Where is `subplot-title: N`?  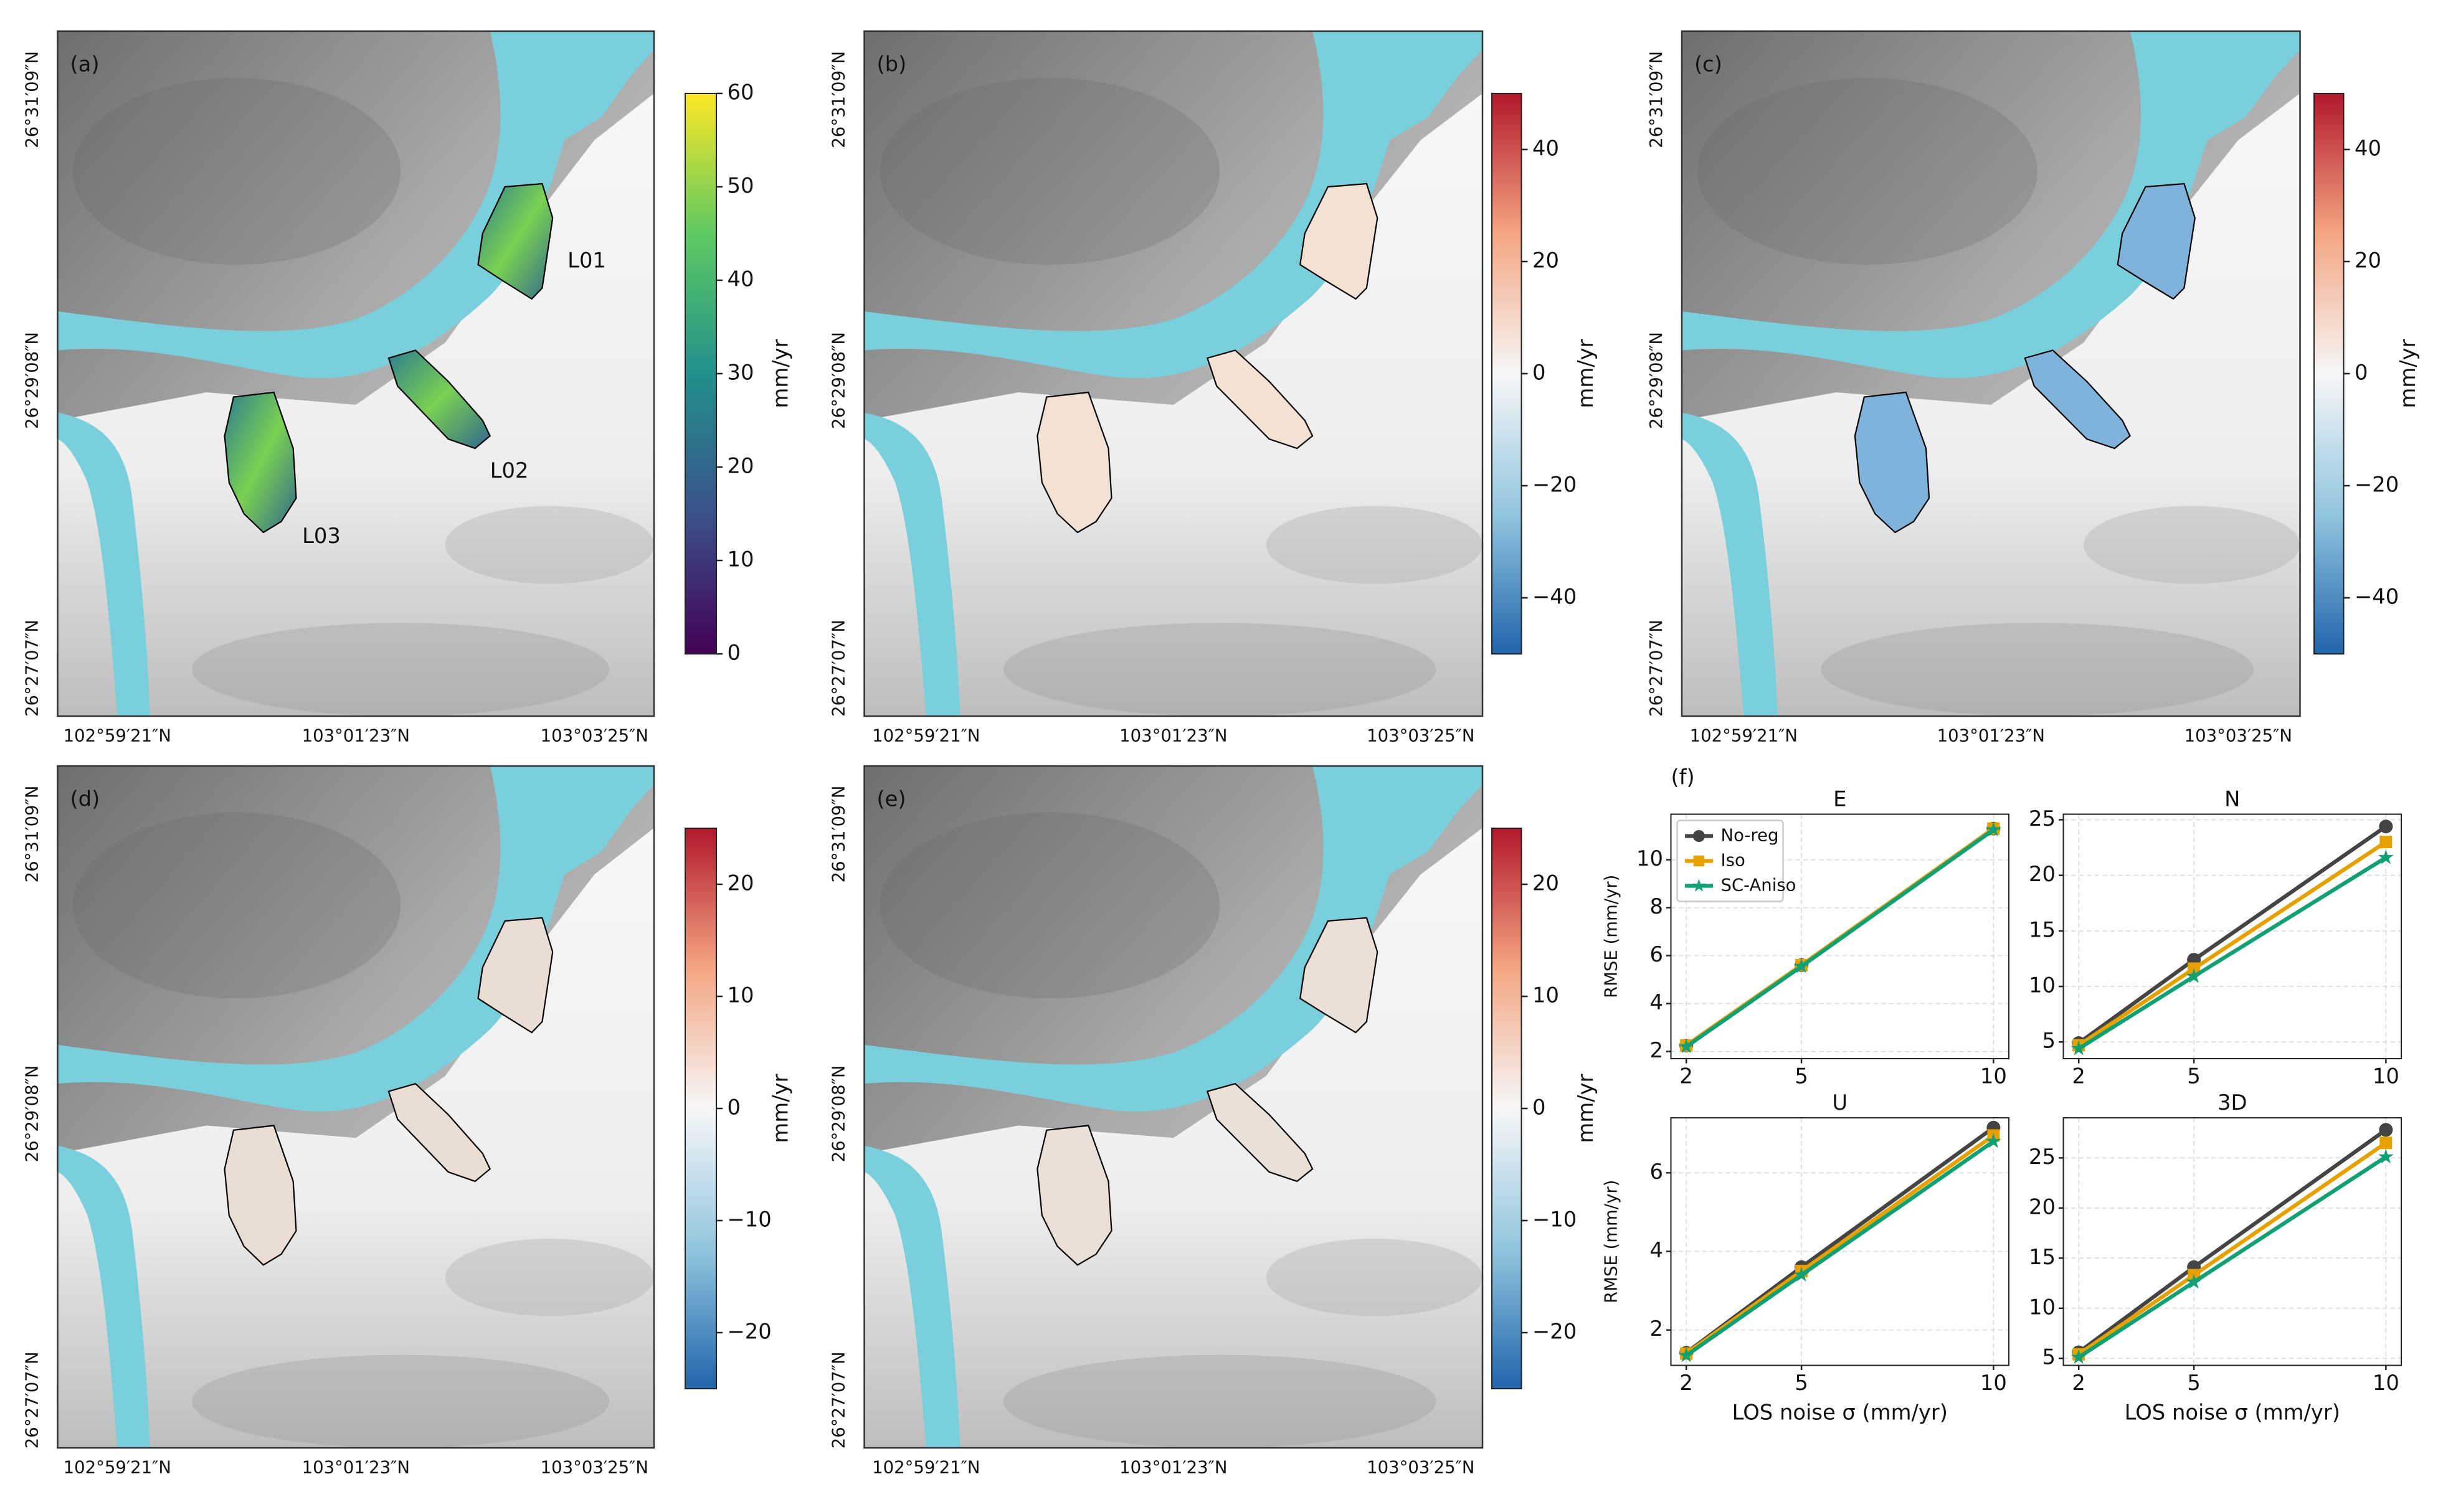 subplot-title: N is located at coordinates (2232, 799).